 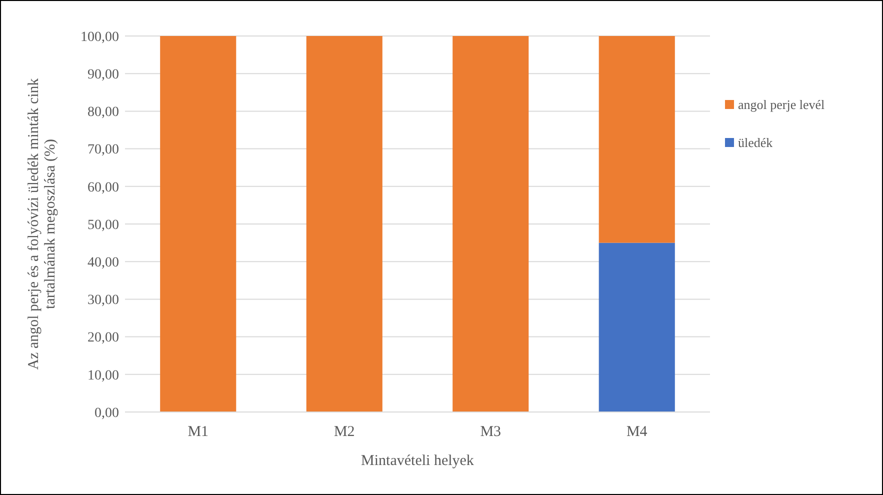 What do you see at coordinates (103, 150) in the screenshot?
I see `y-tick-label: 70,00` at bounding box center [103, 150].